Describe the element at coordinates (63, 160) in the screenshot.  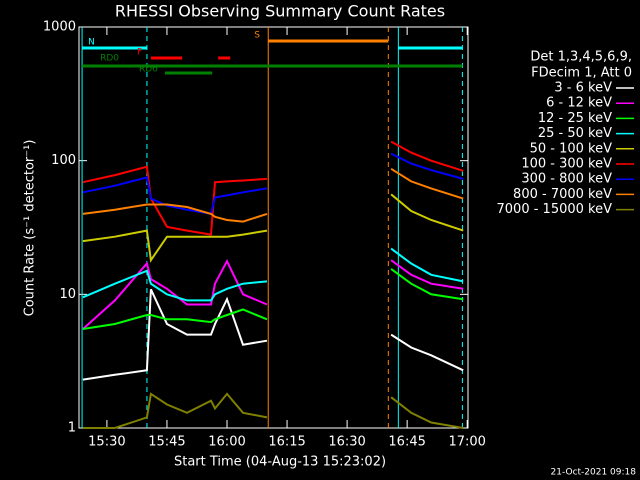
I see `y-tick-label: 100` at that location.